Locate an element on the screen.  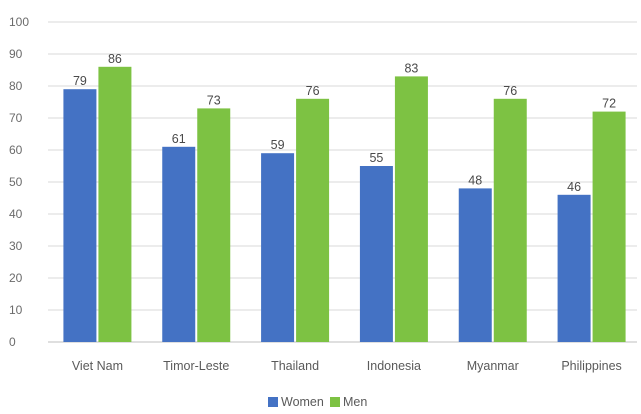
bar-women-thailand is located at coordinates (278, 247).